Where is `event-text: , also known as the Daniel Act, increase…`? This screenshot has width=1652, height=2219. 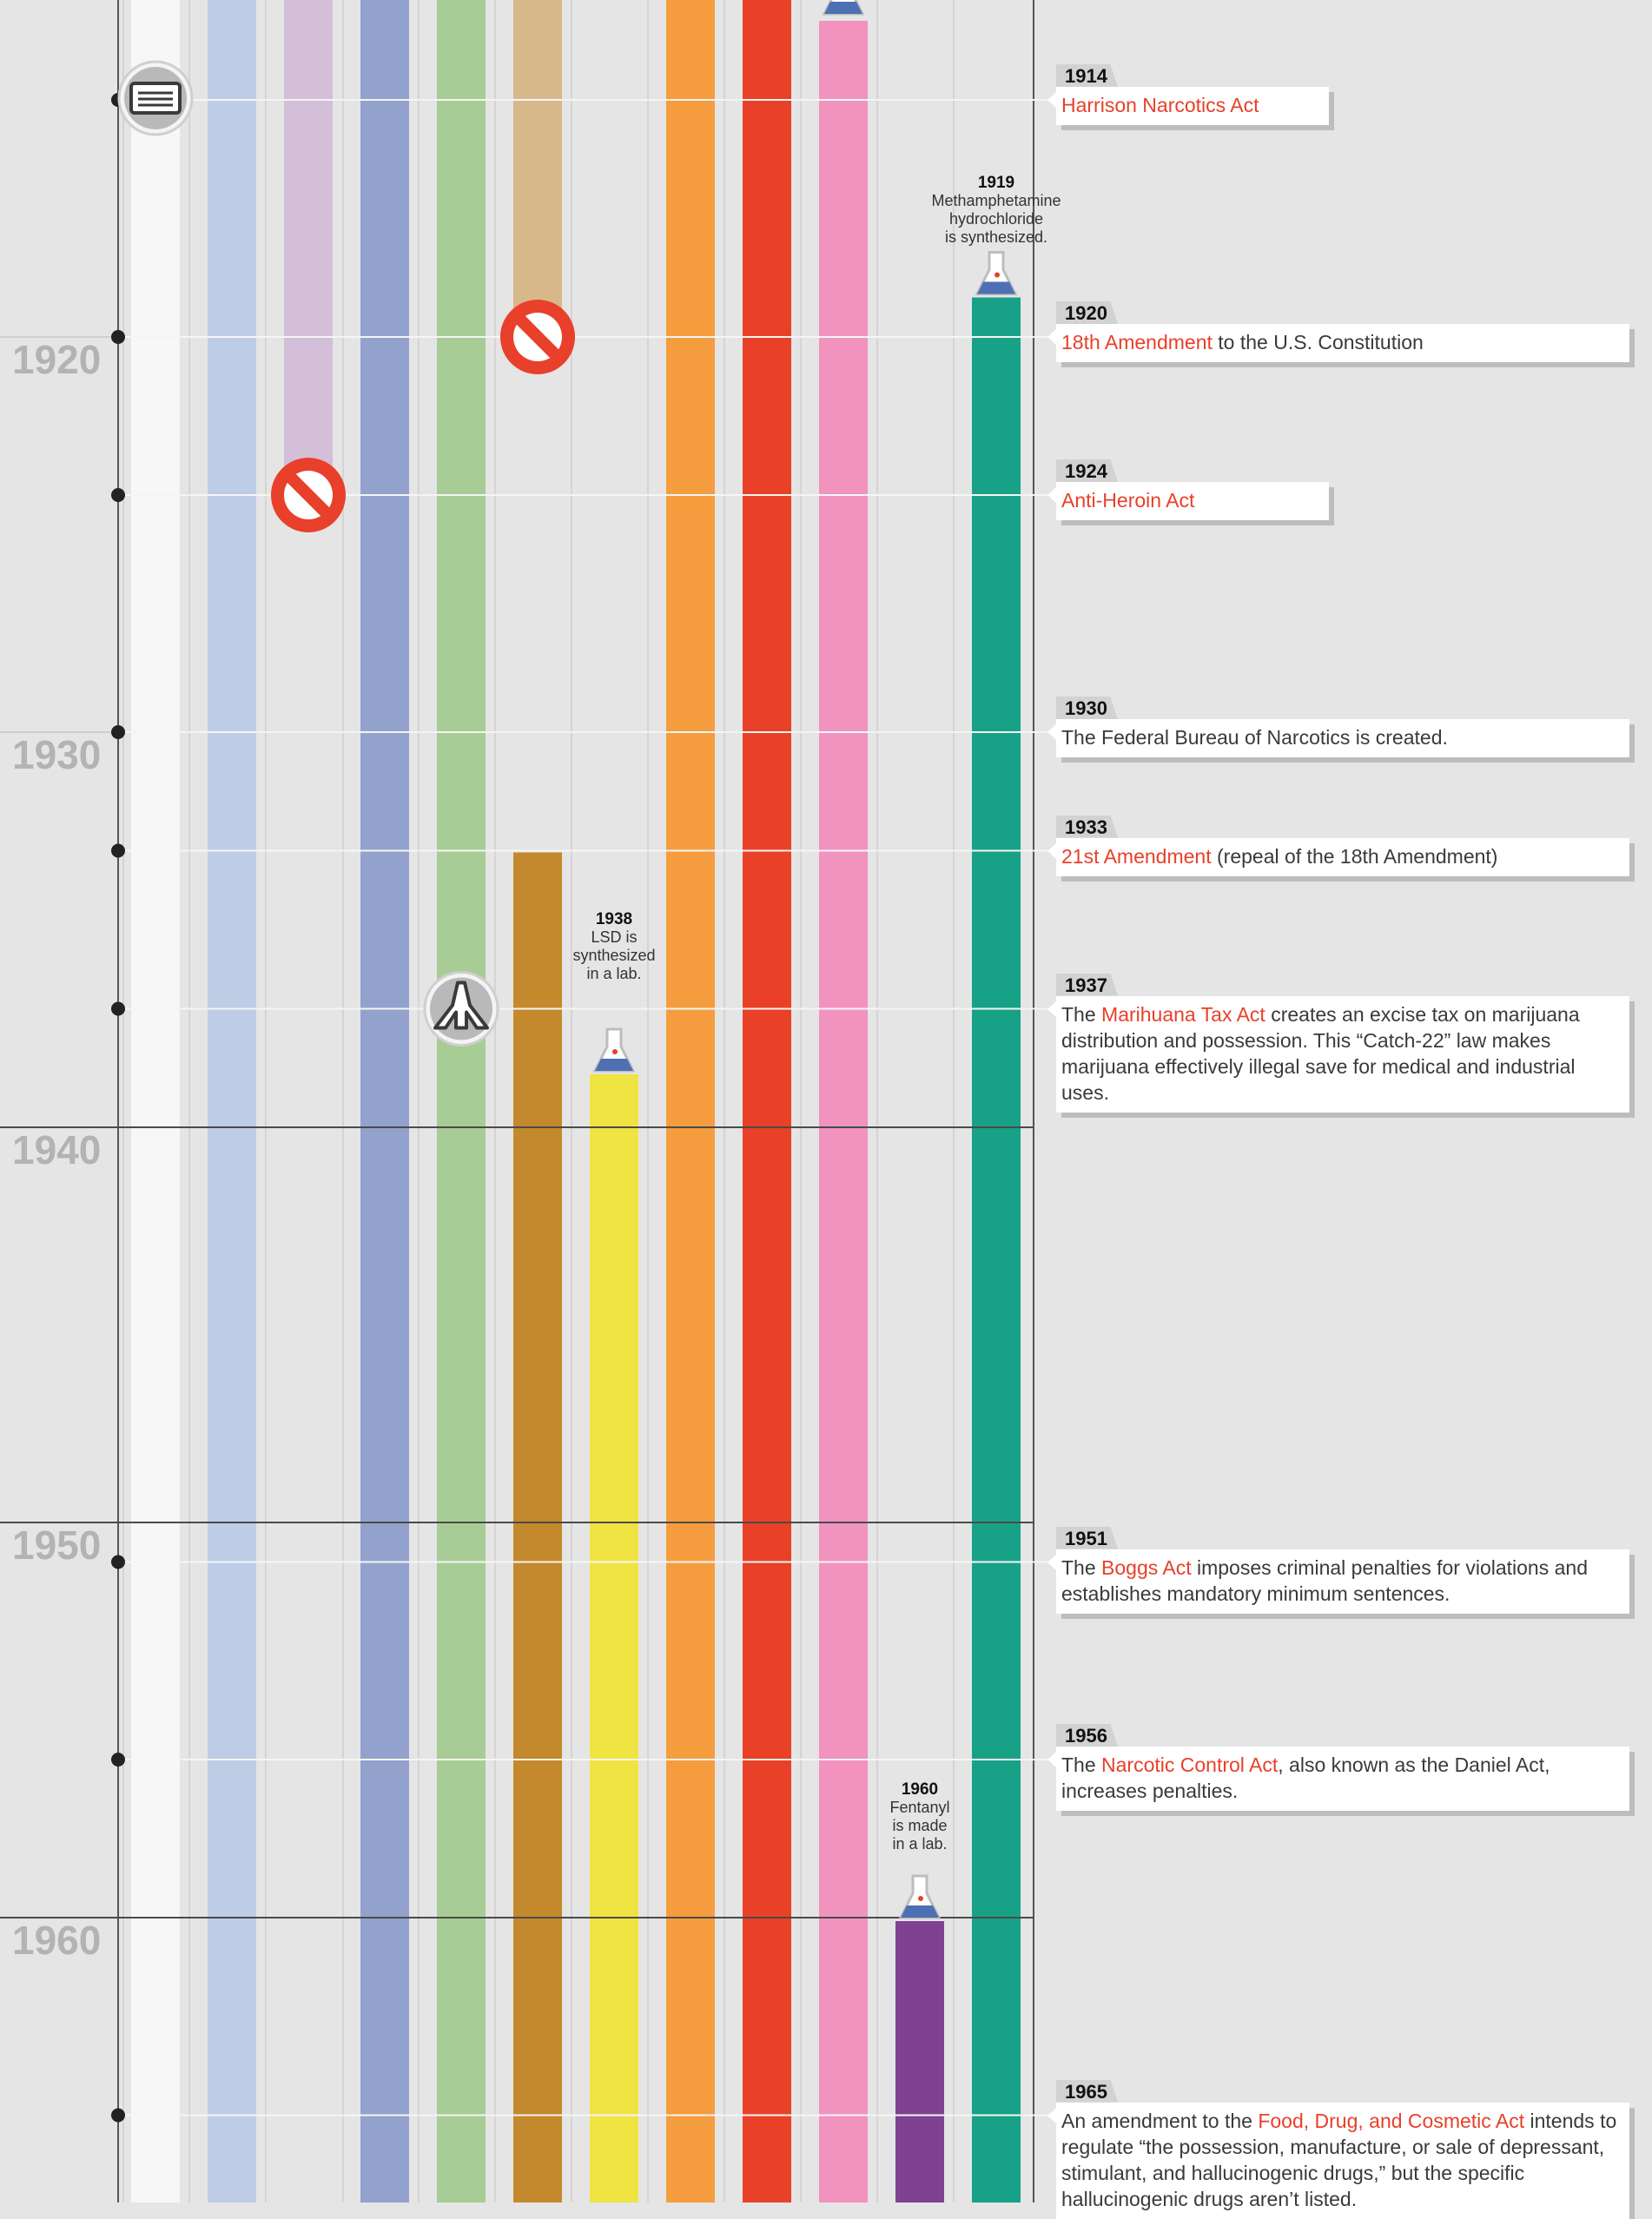 event-text: , also known as the Daniel Act, increase… is located at coordinates (1305, 1777).